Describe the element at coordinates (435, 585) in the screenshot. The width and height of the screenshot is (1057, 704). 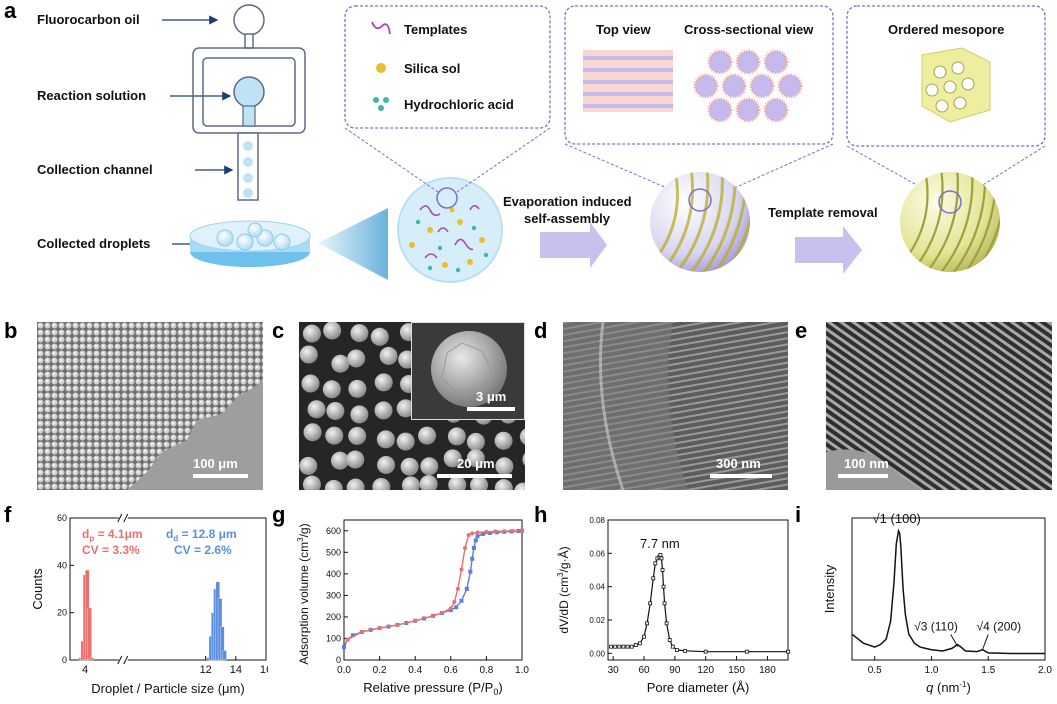
I see `isotherm-line` at that location.